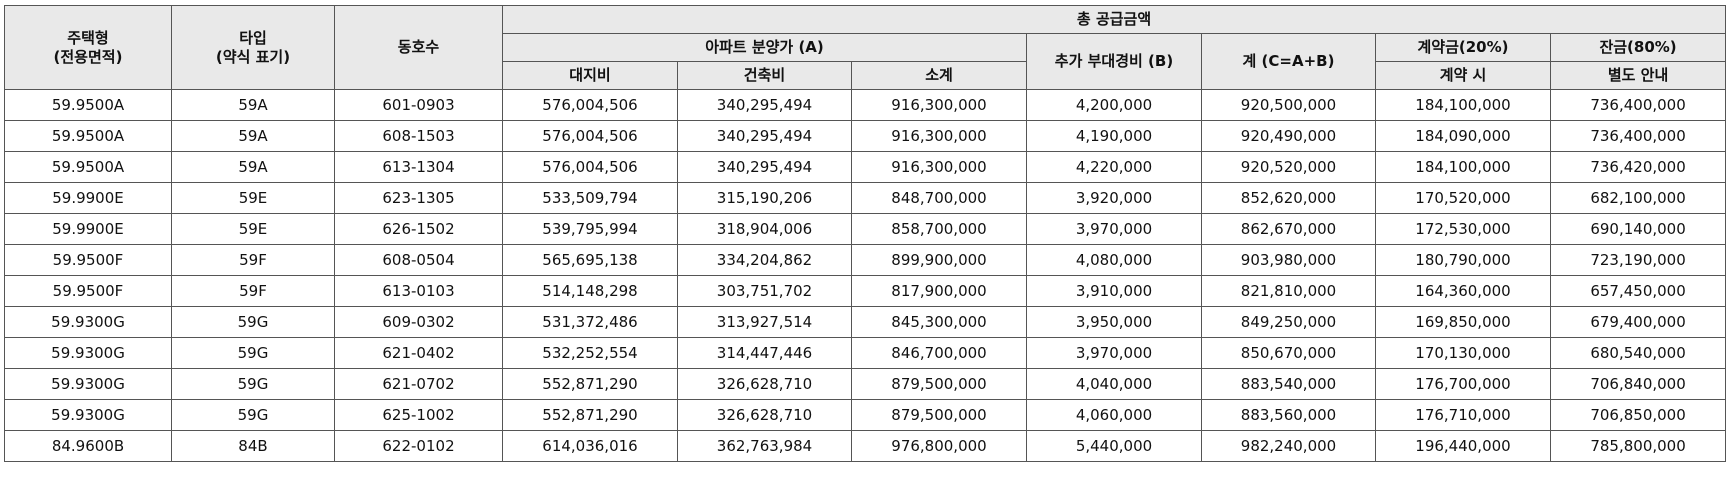  What do you see at coordinates (253, 56) in the screenshot?
I see `header-type-line2: (약식 표기)` at bounding box center [253, 56].